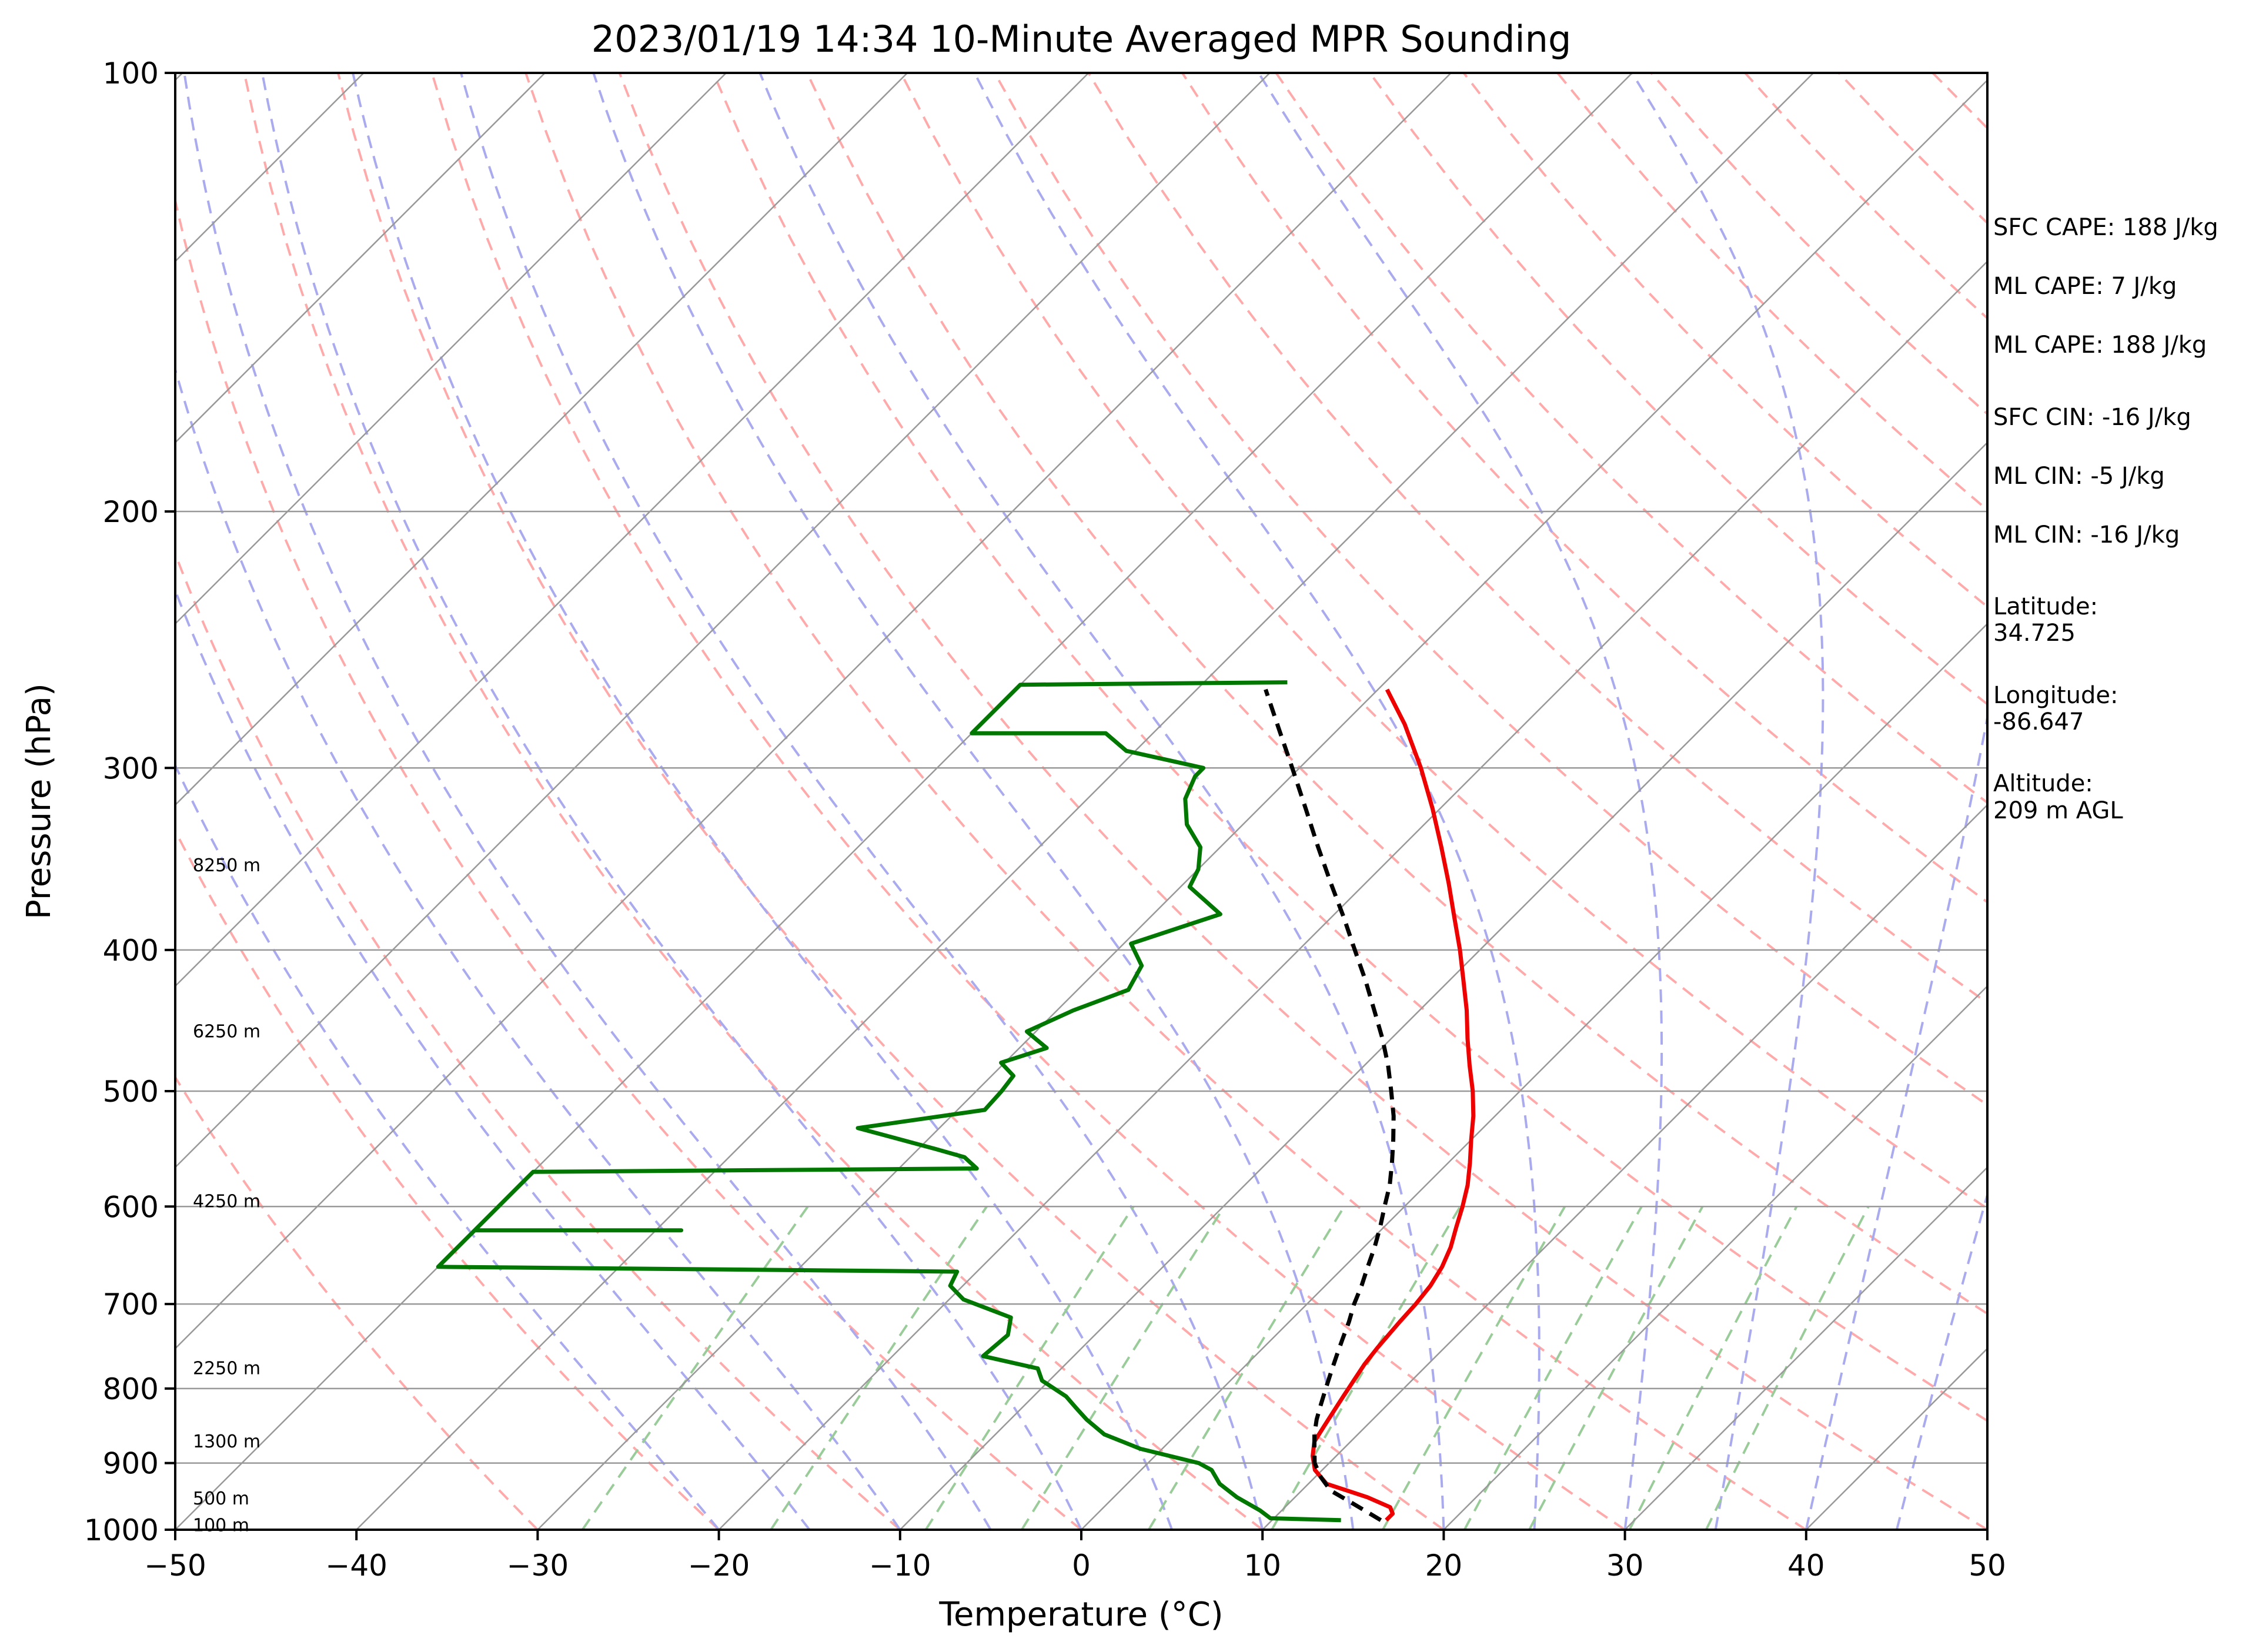 This screenshot has width=2259, height=1652. What do you see at coordinates (1393, 1105) in the screenshot?
I see `temperature-profile-line` at bounding box center [1393, 1105].